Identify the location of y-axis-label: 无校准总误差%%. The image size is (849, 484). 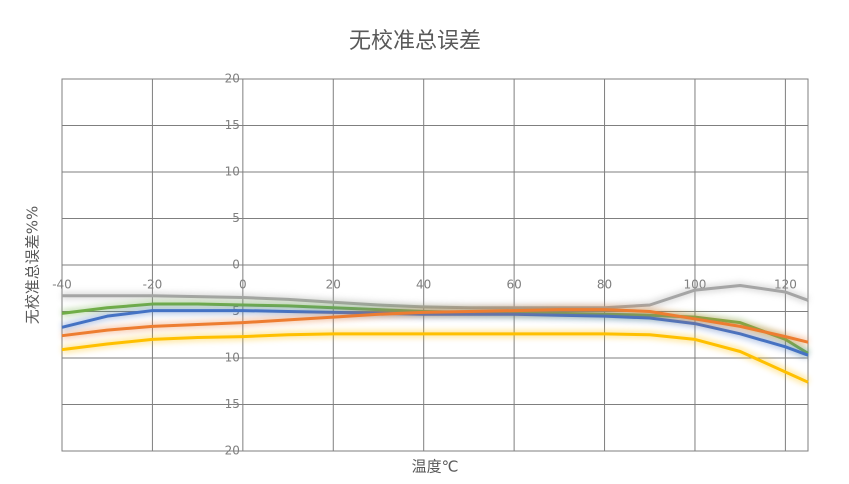
(33, 265).